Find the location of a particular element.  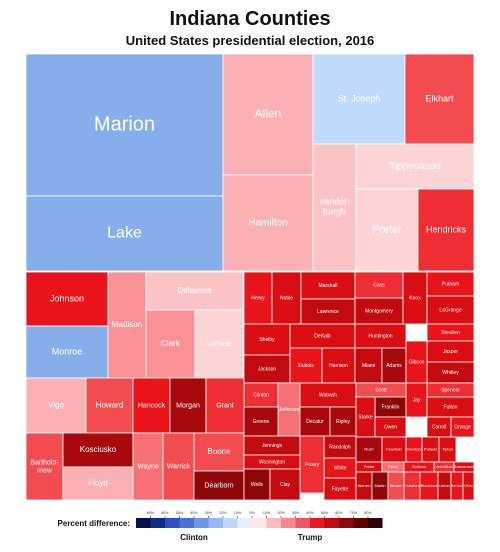

county-cell-wayne is located at coordinates (148, 466).